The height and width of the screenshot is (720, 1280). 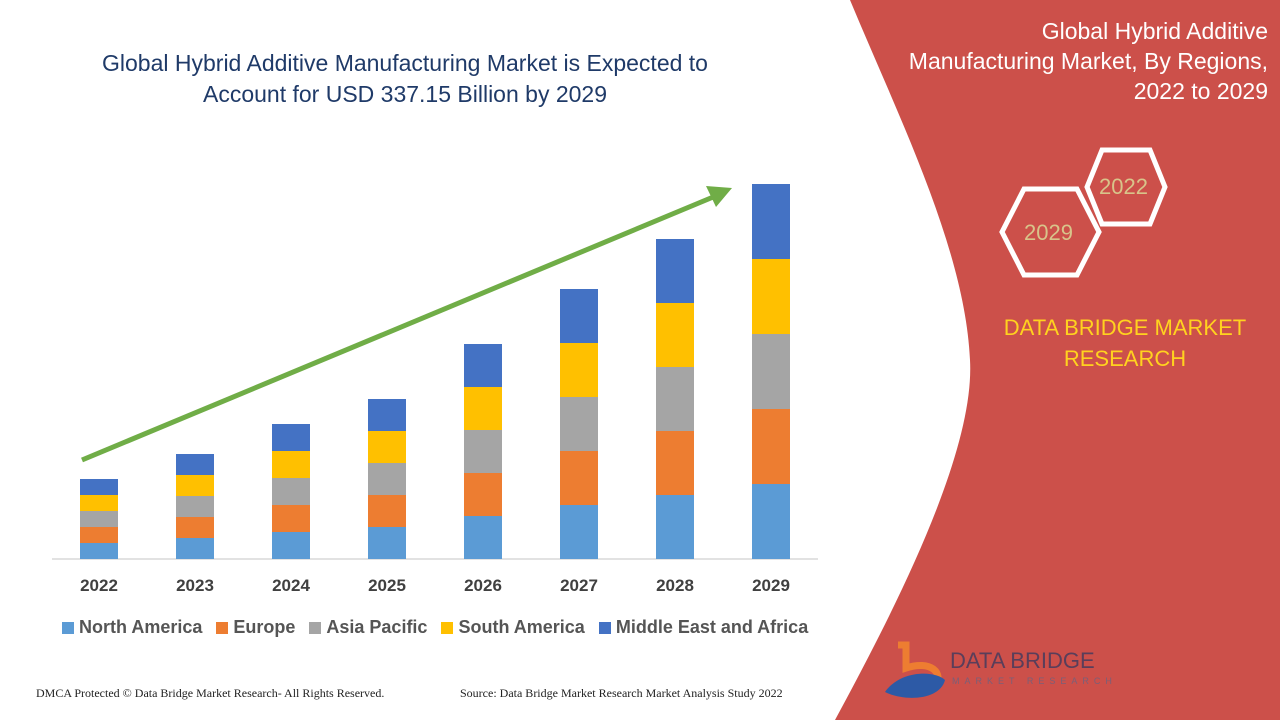 I want to click on legend-item: Asia Pacific, so click(x=368, y=627).